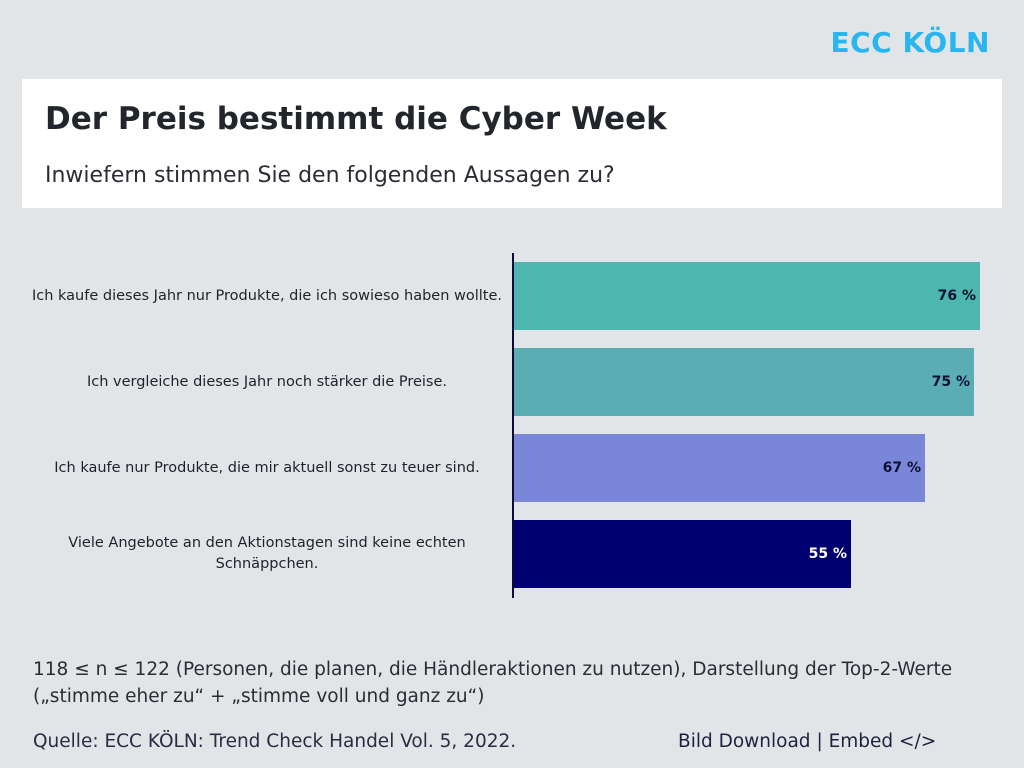  What do you see at coordinates (682, 554) in the screenshot?
I see `bar: 55 %` at bounding box center [682, 554].